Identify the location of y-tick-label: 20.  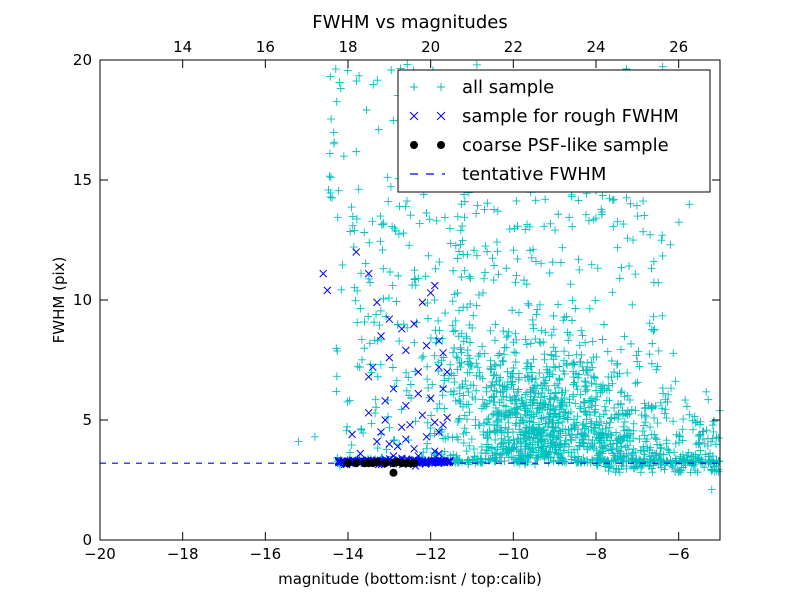
(82, 60).